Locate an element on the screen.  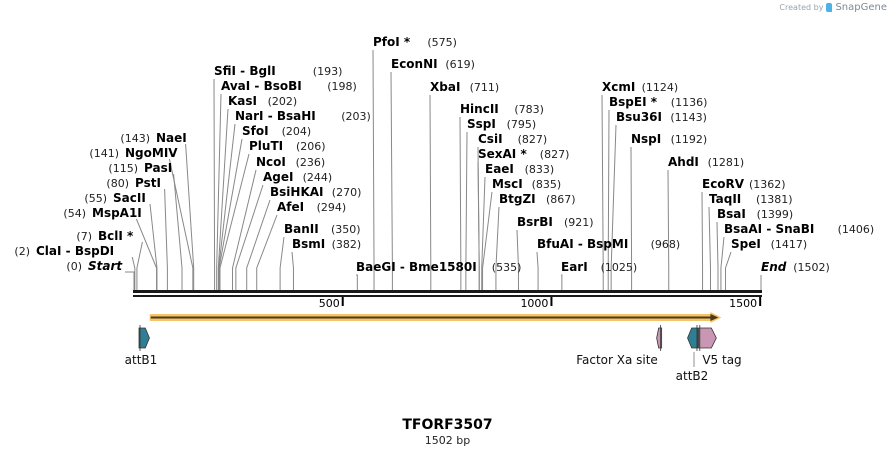
restriction-site: BsaAI - SnaBI (1406) is located at coordinates (799, 229).